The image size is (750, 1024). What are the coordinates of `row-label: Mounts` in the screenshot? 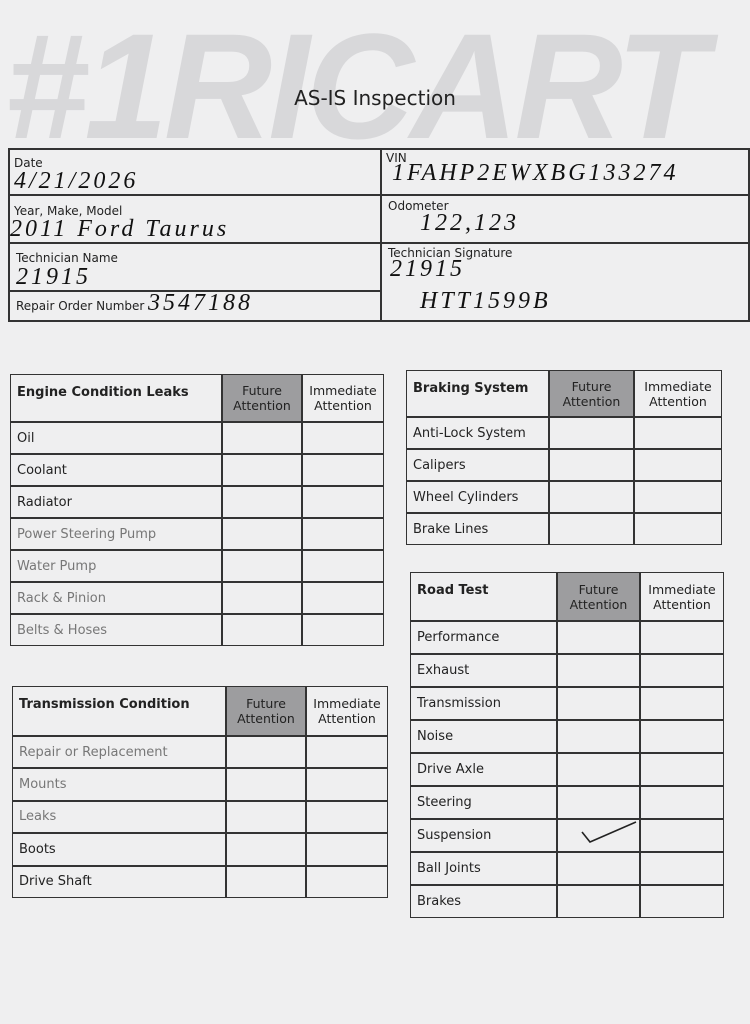 It's located at (119, 784).